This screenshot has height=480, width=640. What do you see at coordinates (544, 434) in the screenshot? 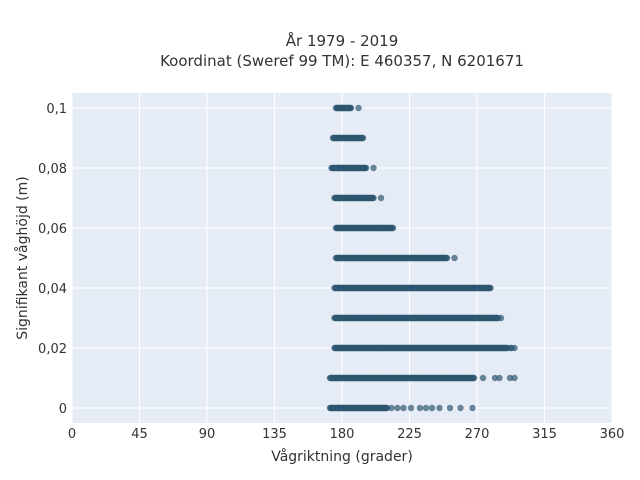
I see `x-tick-label: 315` at bounding box center [544, 434].